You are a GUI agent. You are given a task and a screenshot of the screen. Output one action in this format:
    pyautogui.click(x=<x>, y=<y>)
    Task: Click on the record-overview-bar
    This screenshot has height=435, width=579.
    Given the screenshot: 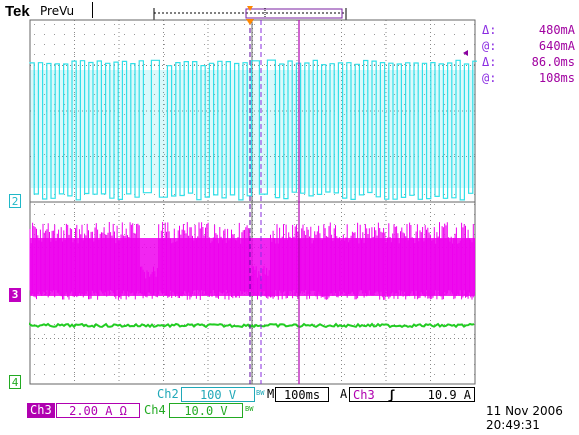 What is the action you would take?
    pyautogui.click(x=250, y=13)
    